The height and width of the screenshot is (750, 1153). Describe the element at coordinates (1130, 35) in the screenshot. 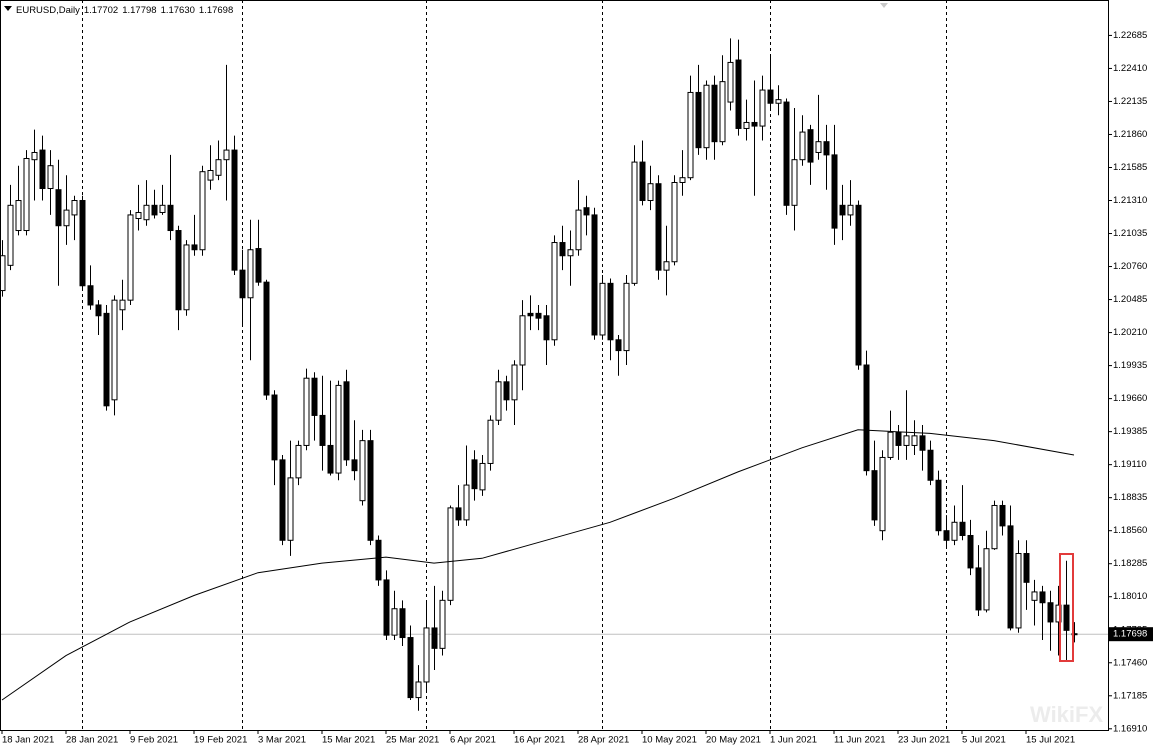

I see `y-tick-label: 1.22685` at that location.